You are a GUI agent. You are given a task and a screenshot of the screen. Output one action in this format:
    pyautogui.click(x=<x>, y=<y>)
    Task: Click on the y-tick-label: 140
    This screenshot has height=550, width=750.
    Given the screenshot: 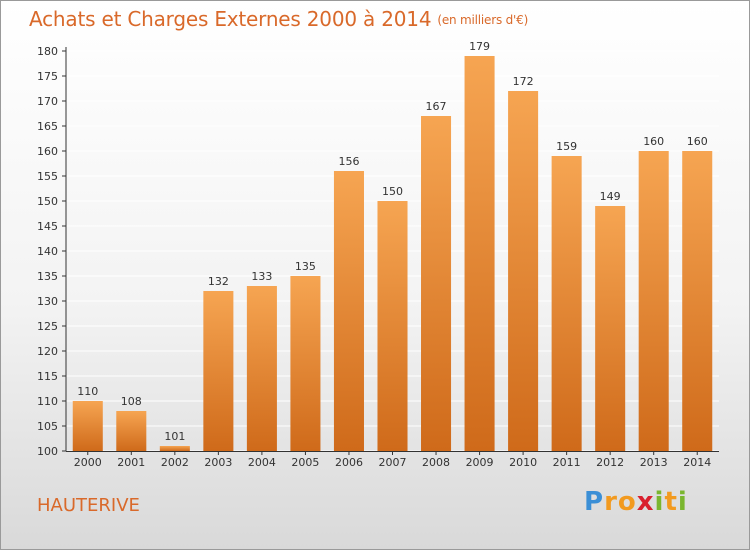 What is the action you would take?
    pyautogui.click(x=47, y=251)
    